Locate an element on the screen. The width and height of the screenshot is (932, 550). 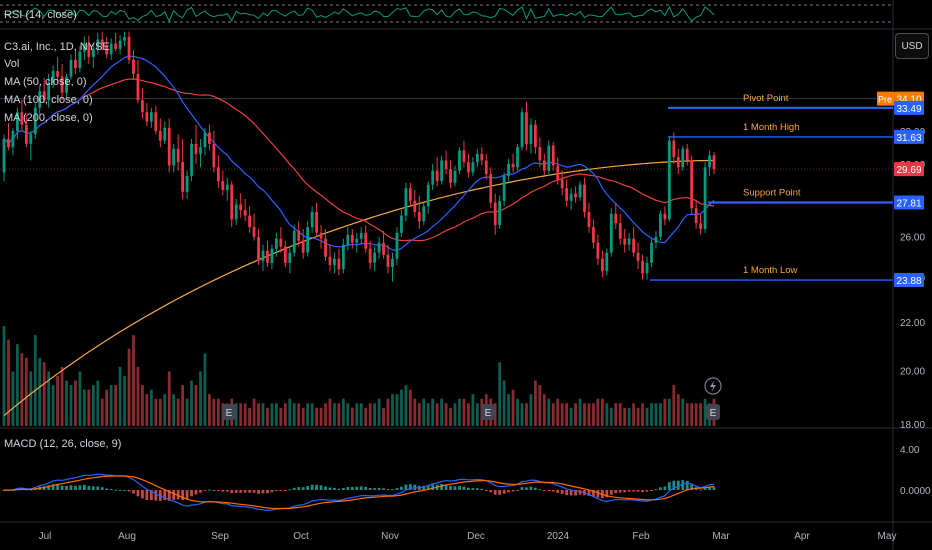
time-tick-label: May is located at coordinates (887, 536).